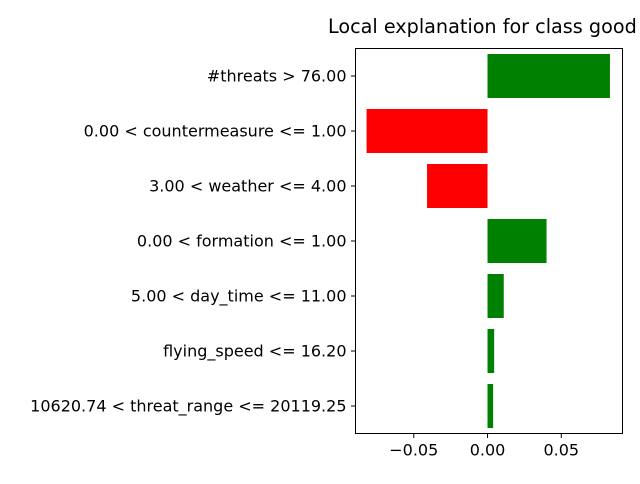 Image resolution: width=640 pixels, height=484 pixels. I want to click on y-tick-label-1: 0.00 < countermeasure <= 1.00, so click(215, 131).